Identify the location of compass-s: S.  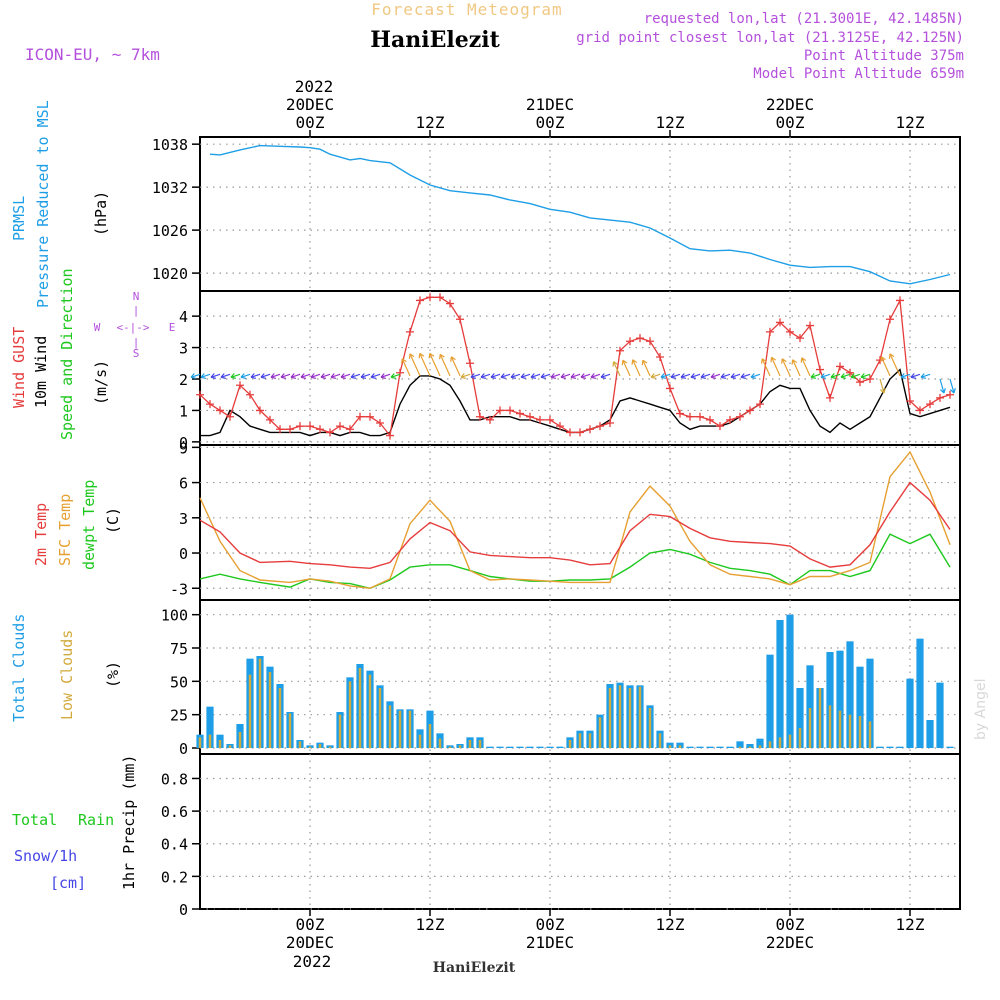
(136, 353).